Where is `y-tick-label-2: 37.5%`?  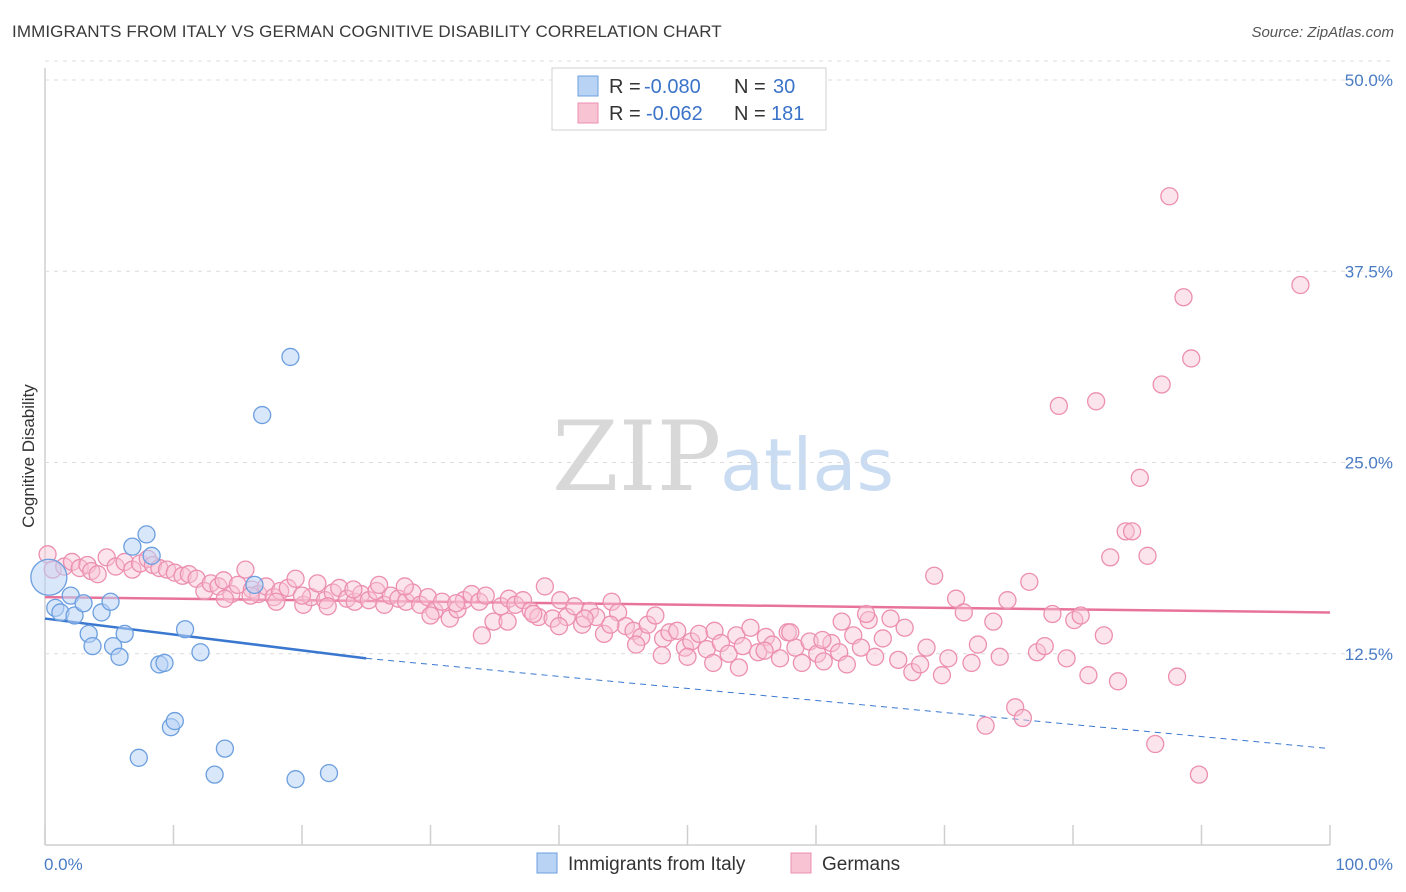 y-tick-label-2: 37.5% is located at coordinates (1369, 271).